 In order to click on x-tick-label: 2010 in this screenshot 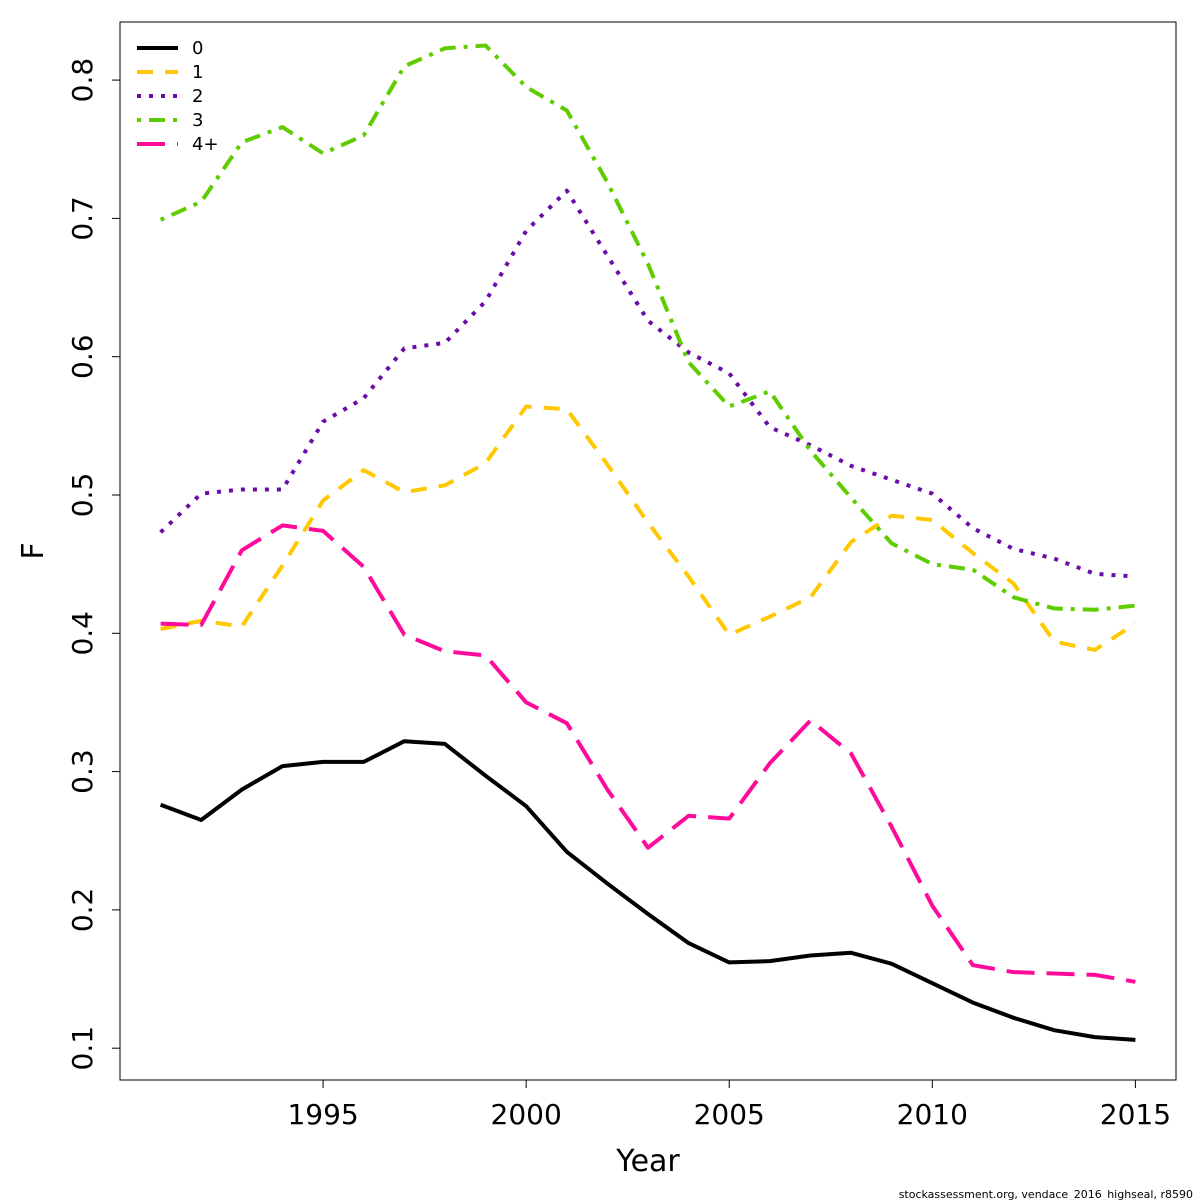, I will do `click(932, 1114)`.